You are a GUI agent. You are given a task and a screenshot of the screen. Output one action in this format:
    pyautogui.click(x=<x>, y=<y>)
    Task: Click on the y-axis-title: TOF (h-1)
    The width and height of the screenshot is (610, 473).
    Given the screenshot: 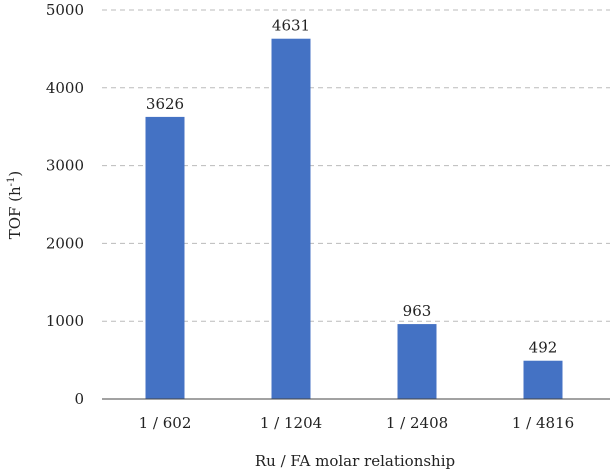 What is the action you would take?
    pyautogui.click(x=15, y=205)
    